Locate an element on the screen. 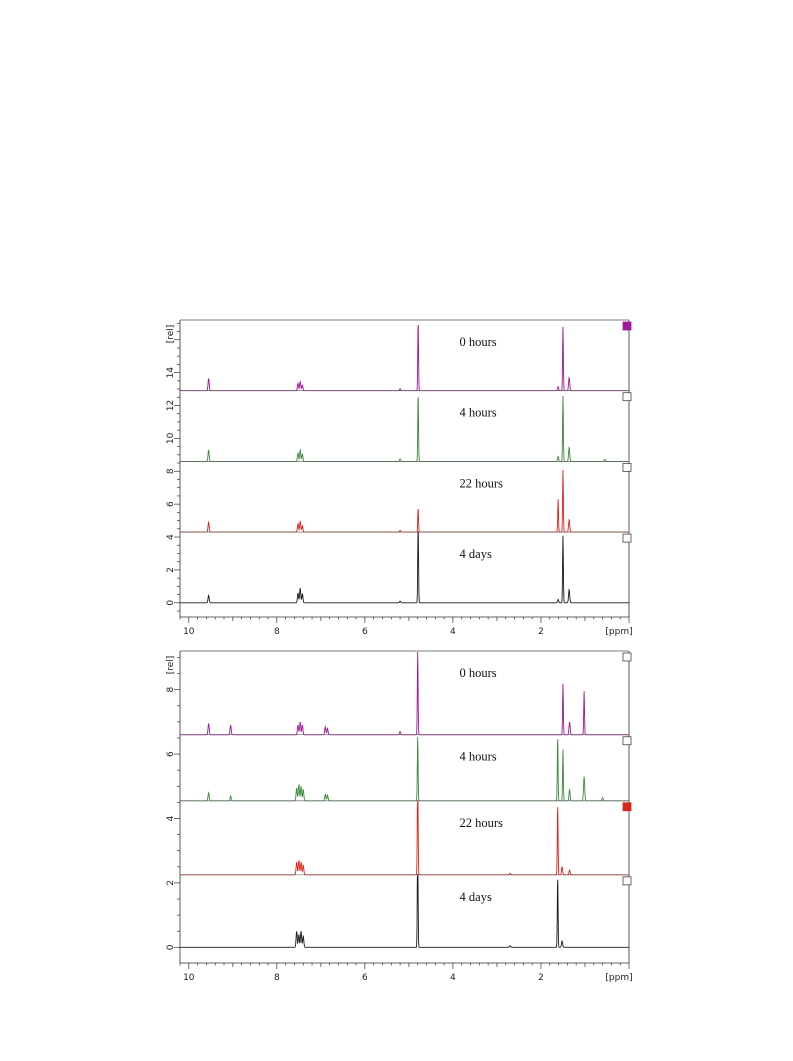  y-tick-label: 12 is located at coordinates (171, 405).